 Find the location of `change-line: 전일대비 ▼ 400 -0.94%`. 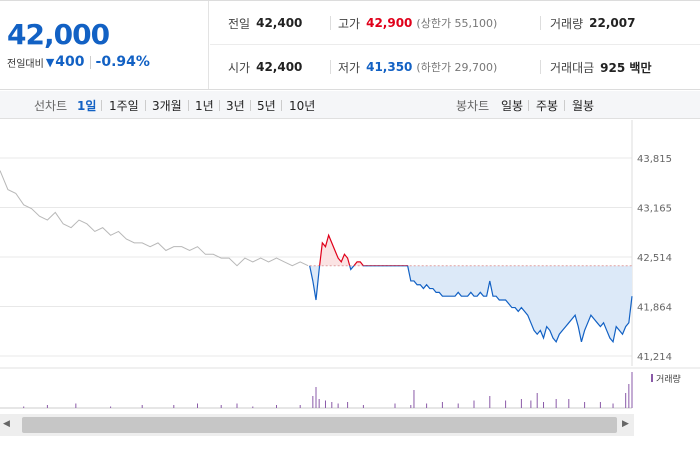

change-line: 전일대비 ▼ 400 -0.94% is located at coordinates (78, 62).